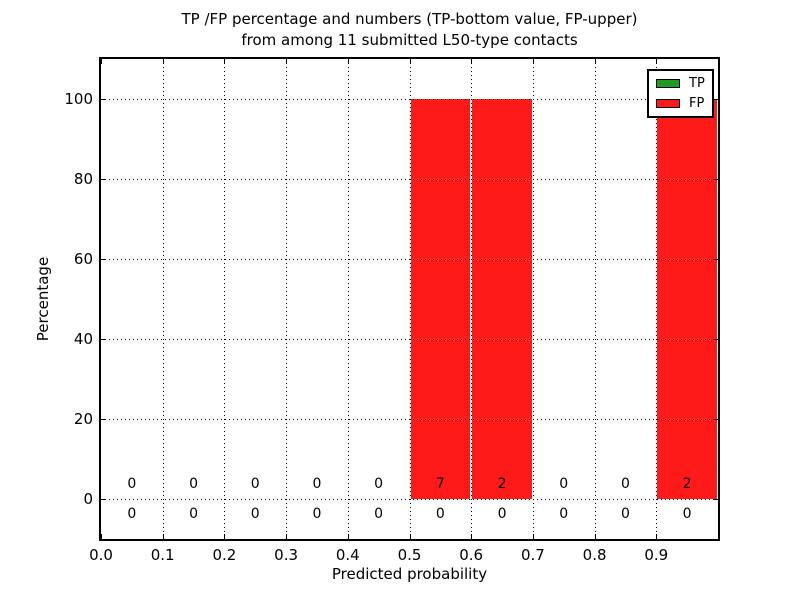 Image resolution: width=800 pixels, height=600 pixels. I want to click on legend-item-tp: TP, so click(680, 83).